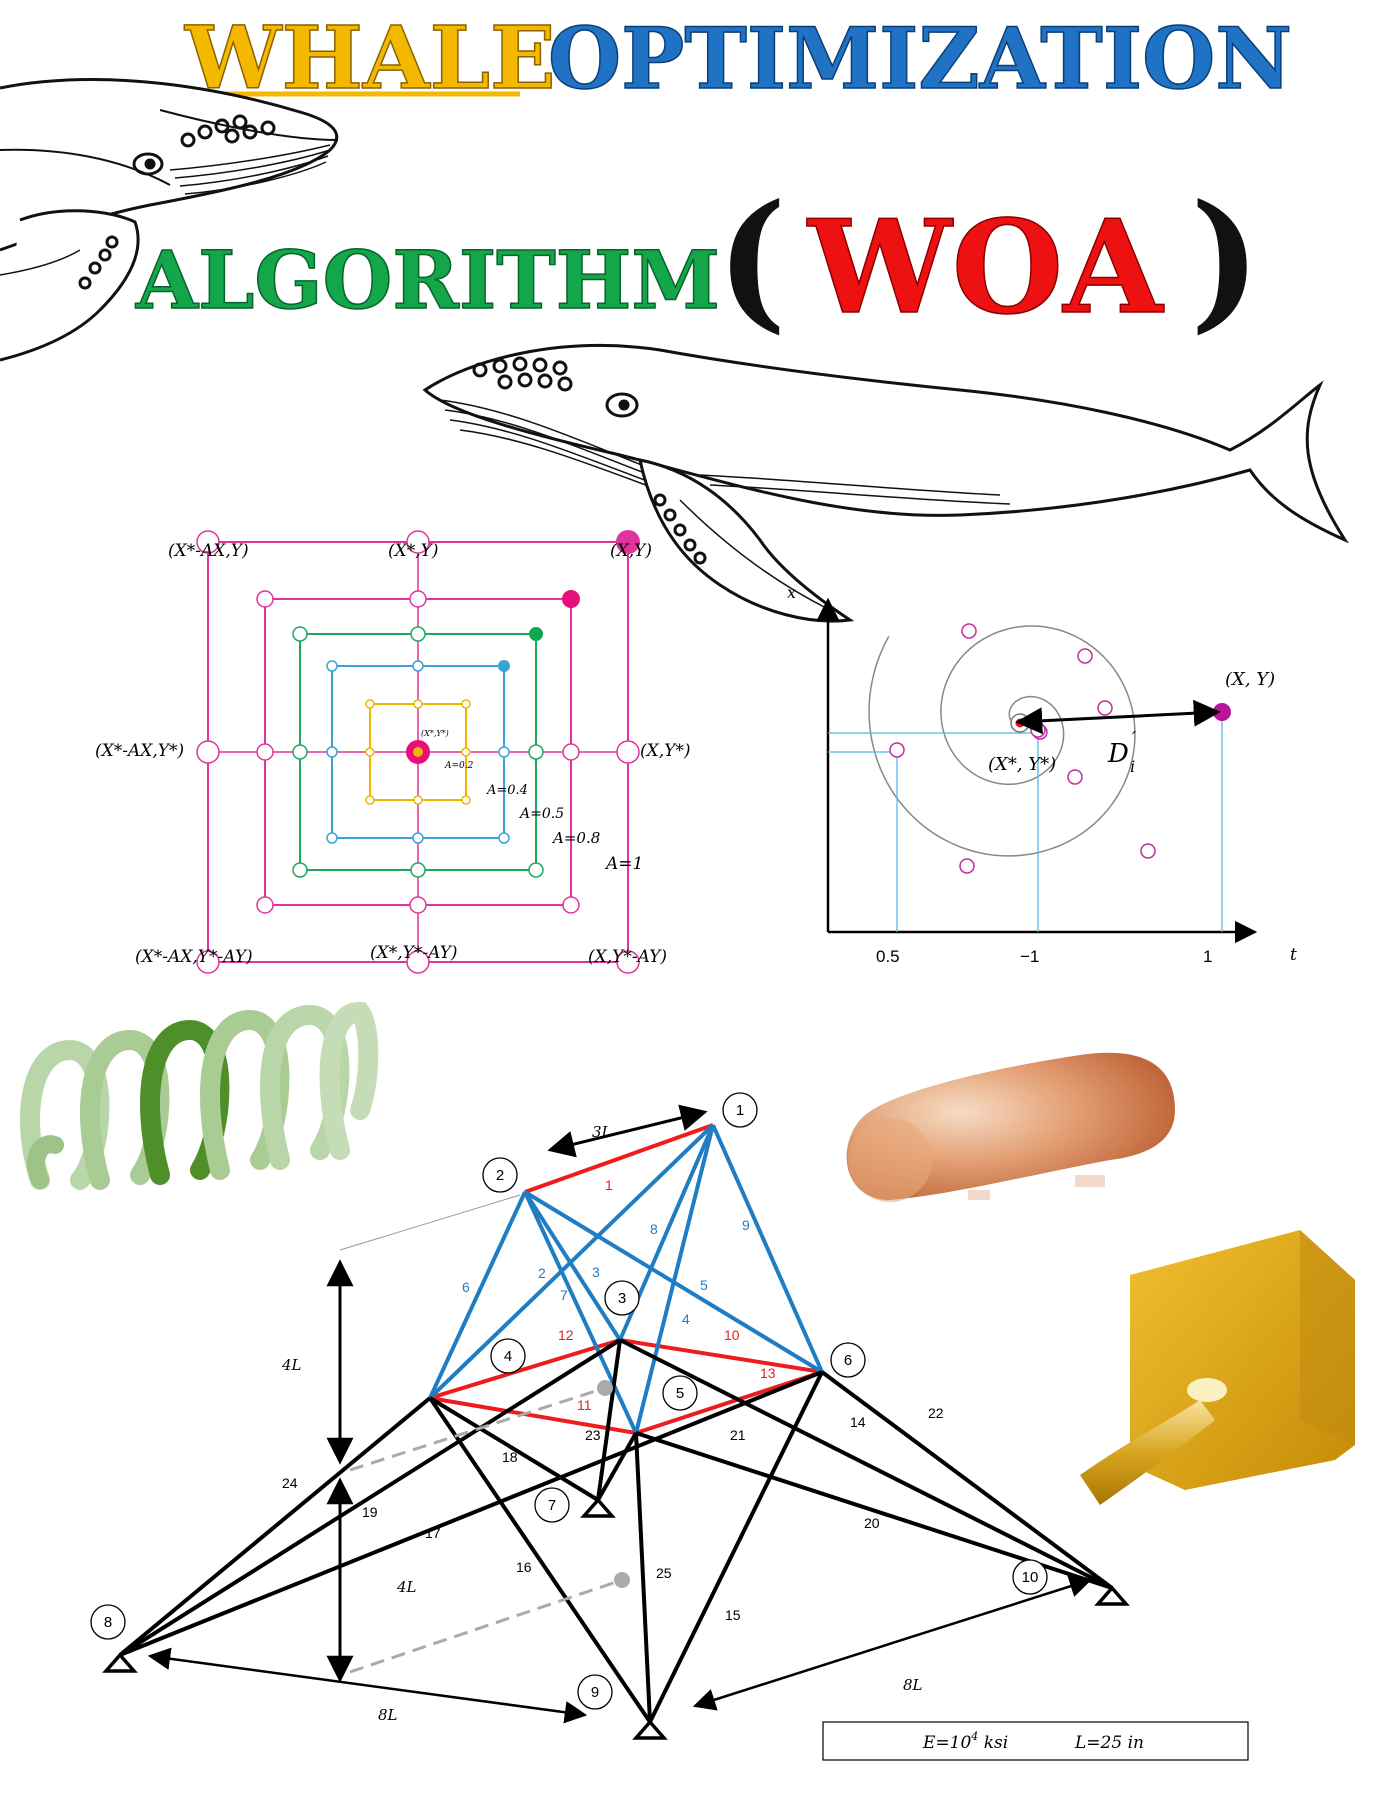 This screenshot has height=1795, width=1375. Describe the element at coordinates (199, 1096) in the screenshot. I see `spring-illustration` at that location.